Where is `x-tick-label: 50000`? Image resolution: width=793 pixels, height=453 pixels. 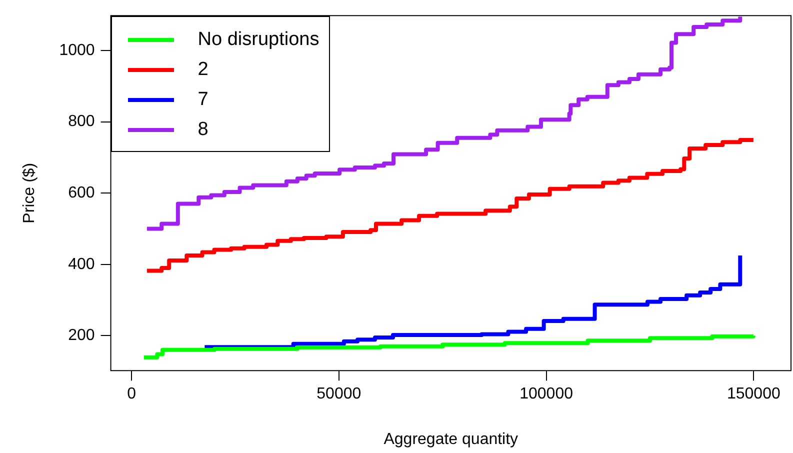 x-tick-label: 50000 is located at coordinates (339, 394).